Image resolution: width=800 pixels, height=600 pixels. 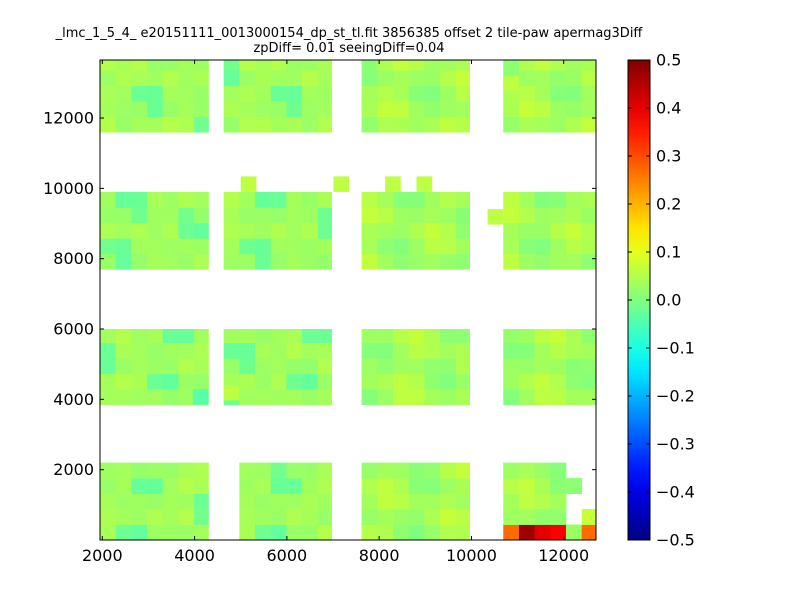 I want to click on y-tick-label: 10000, so click(x=68, y=188).